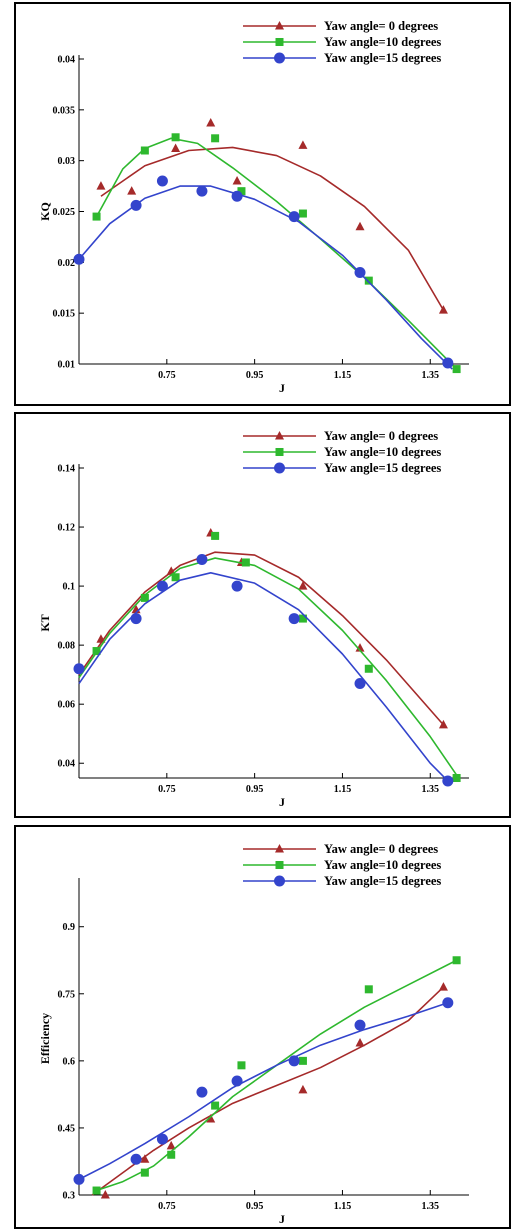 This screenshot has width=513, height=1231. What do you see at coordinates (45, 622) in the screenshot?
I see `y-axis-label: KT` at bounding box center [45, 622].